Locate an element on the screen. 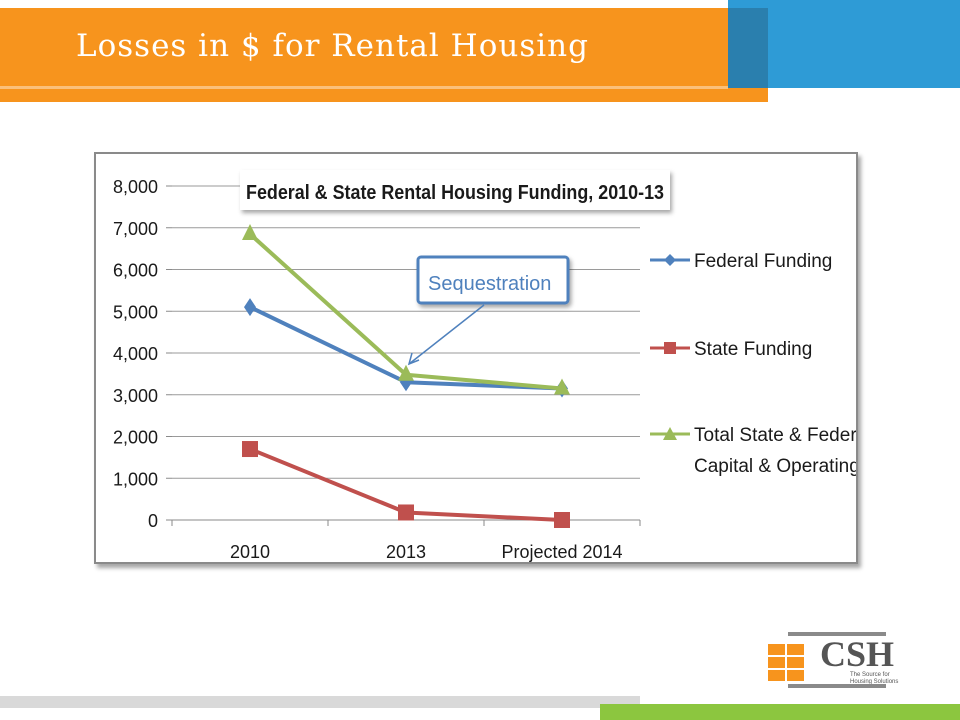 The height and width of the screenshot is (720, 960). logo-rule-bottom is located at coordinates (837, 686).